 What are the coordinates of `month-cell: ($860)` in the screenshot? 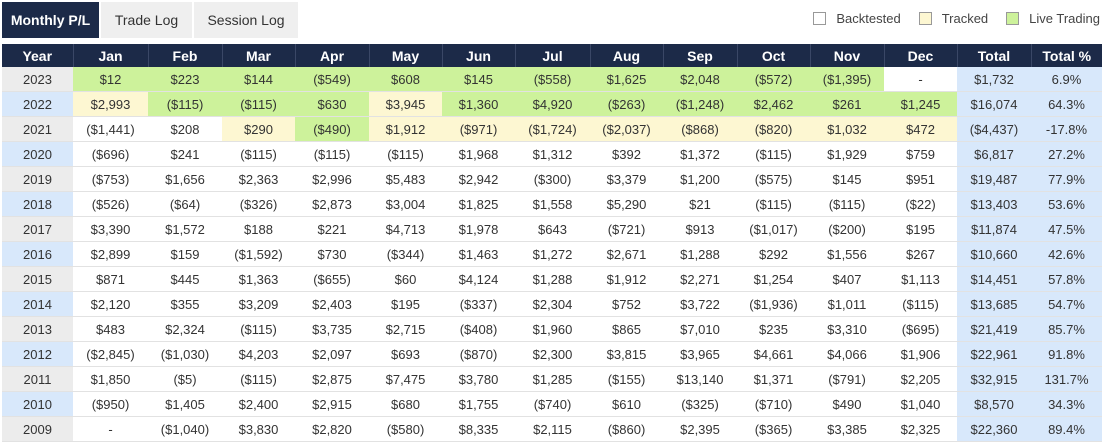 It's located at (626, 429).